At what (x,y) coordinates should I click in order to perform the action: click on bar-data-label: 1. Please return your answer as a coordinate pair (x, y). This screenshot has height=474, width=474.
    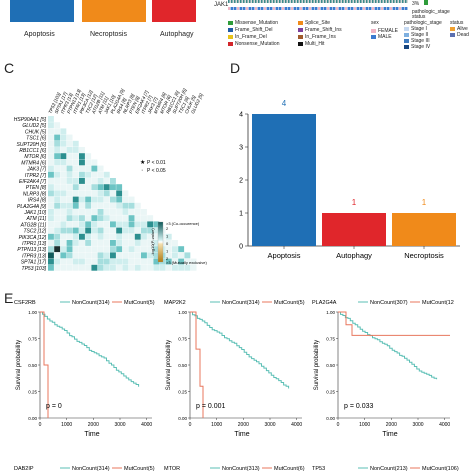
    Looking at the image, I should click on (354, 202).